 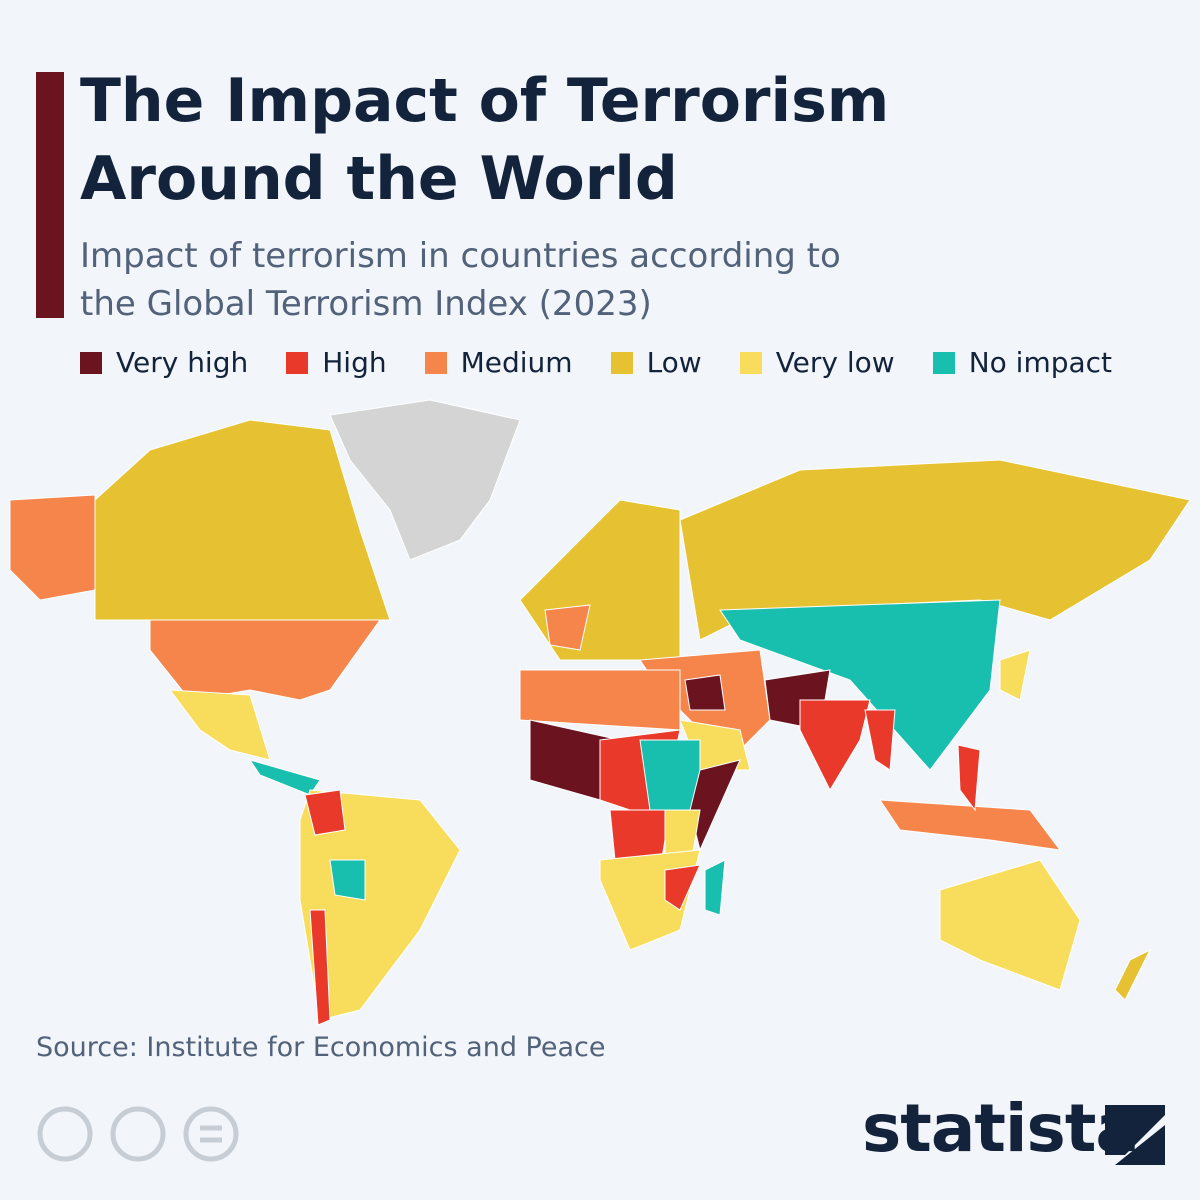 I want to click on legend-label: Very high, so click(x=182, y=362).